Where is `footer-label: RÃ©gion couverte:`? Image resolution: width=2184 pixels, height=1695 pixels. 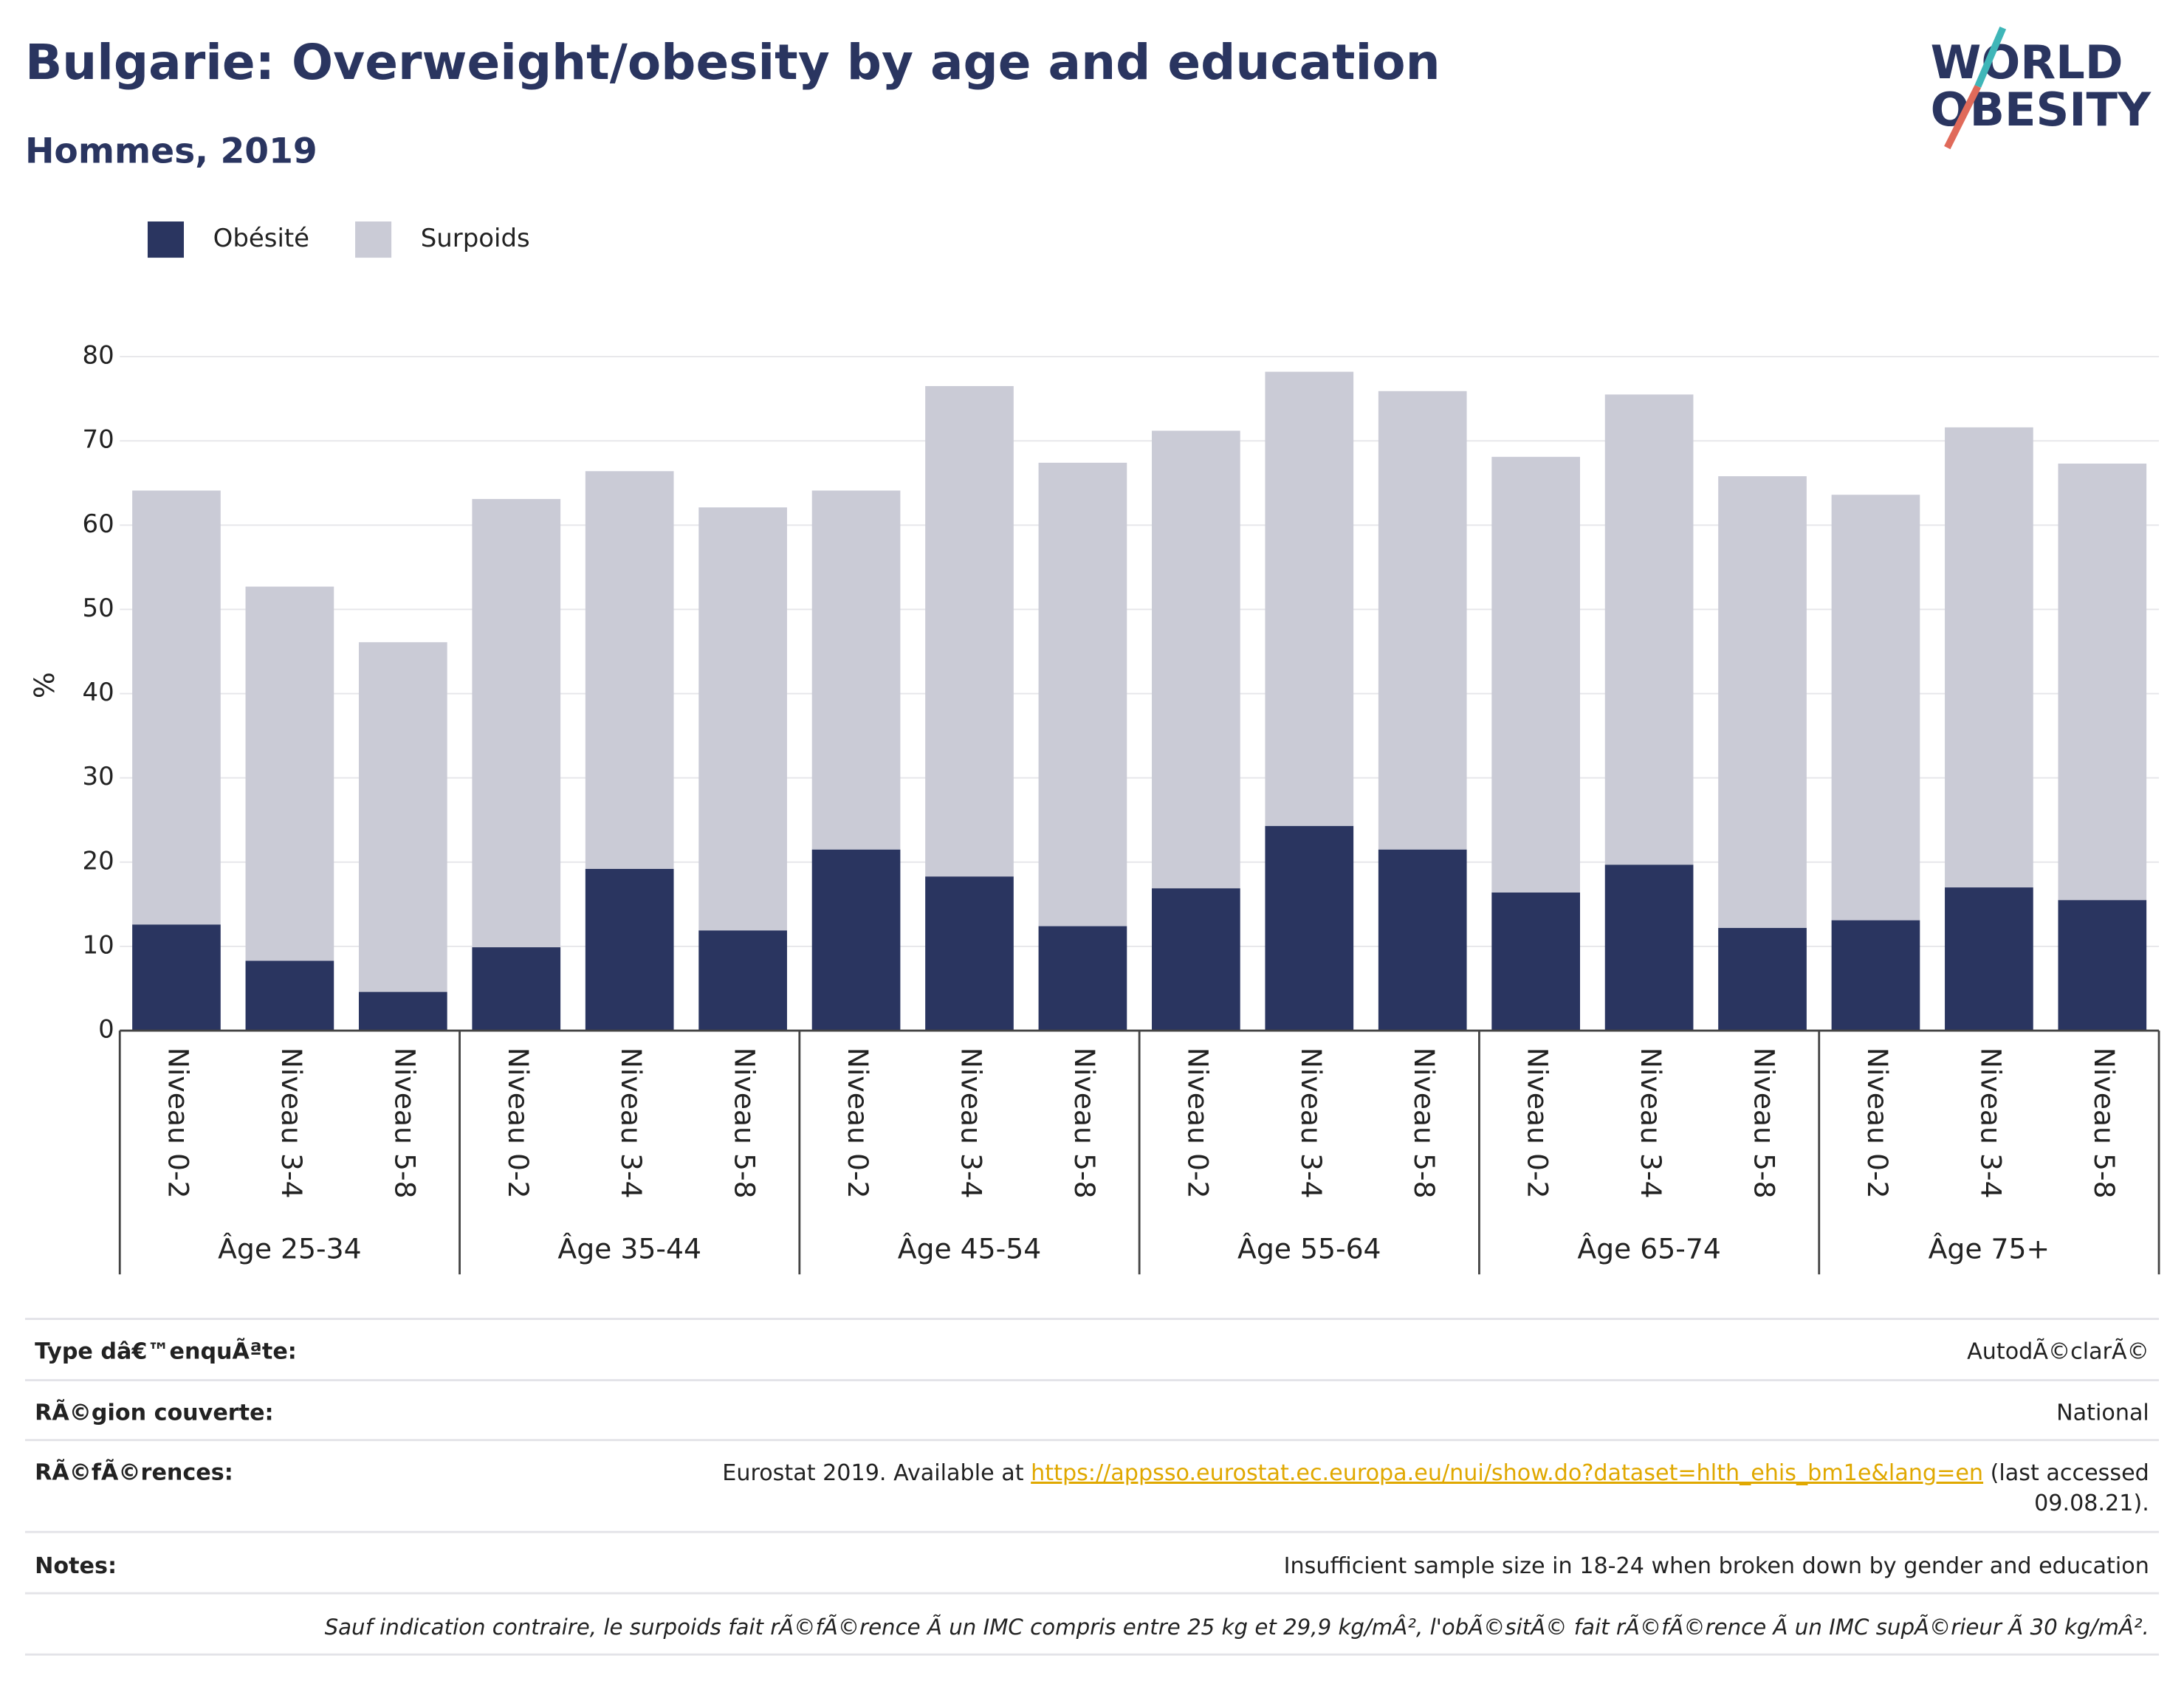 footer-label: RÃ©gion couverte: is located at coordinates (154, 1412).